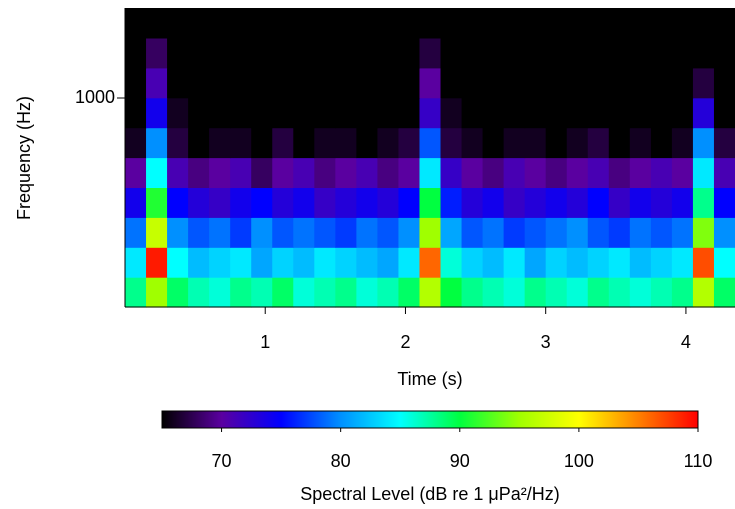  What do you see at coordinates (24, 158) in the screenshot?
I see `y-axis-title: Frequency (Hz)` at bounding box center [24, 158].